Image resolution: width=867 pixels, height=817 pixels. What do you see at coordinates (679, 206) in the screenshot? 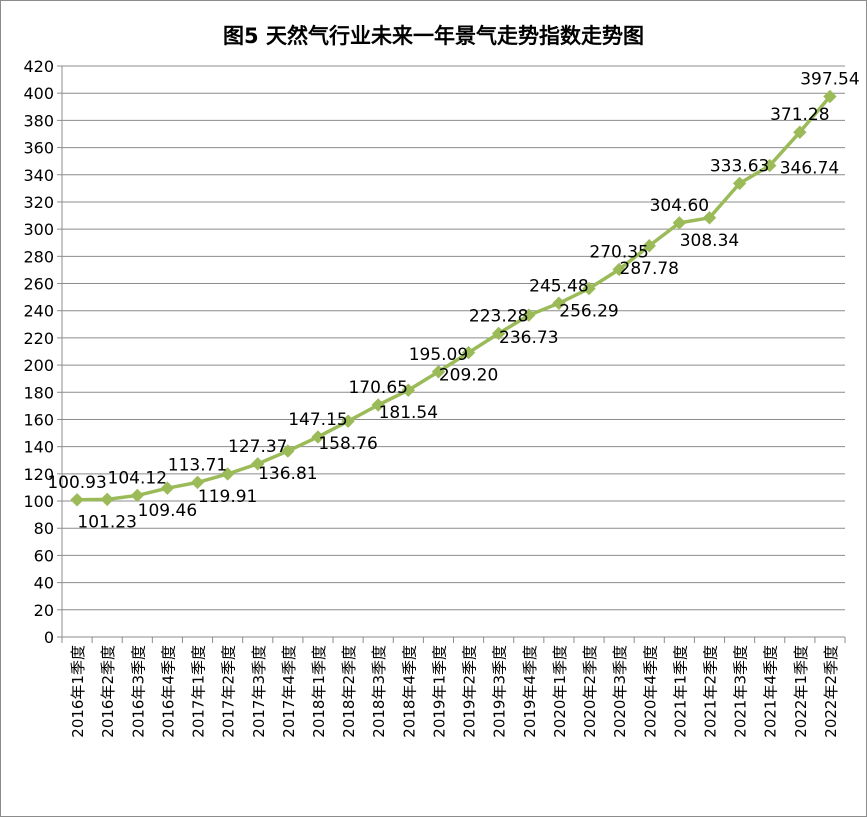
I see `data-label: 304.60` at bounding box center [679, 206].